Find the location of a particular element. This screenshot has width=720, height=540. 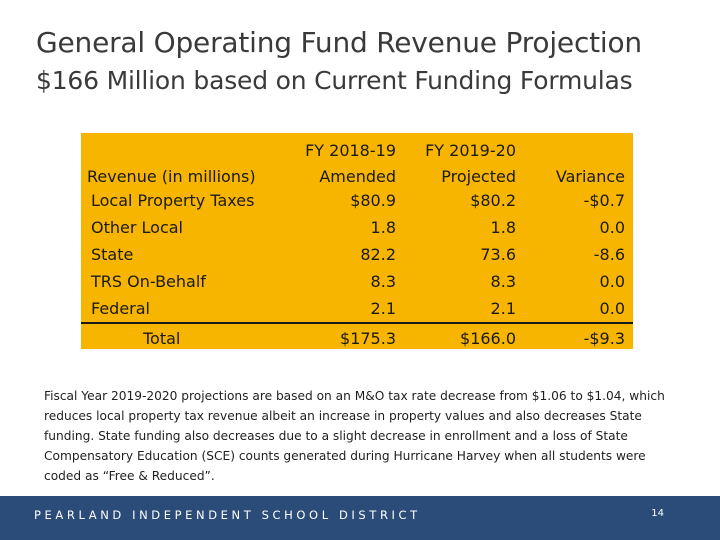

table-header-row-1: FY 2018-19 FY 2019-20 is located at coordinates (357, 147).